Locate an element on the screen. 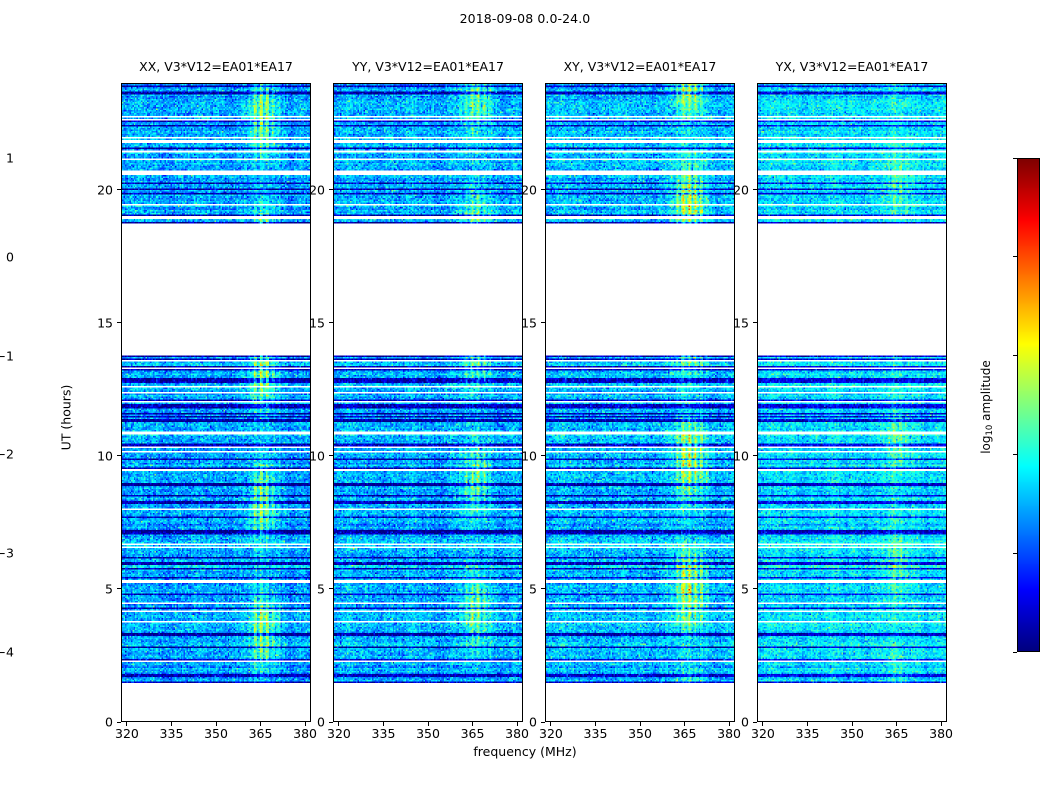 The height and width of the screenshot is (800, 1050). panel-title-yx: YX, V3*V12=EA01*EA17 is located at coordinates (852, 66).